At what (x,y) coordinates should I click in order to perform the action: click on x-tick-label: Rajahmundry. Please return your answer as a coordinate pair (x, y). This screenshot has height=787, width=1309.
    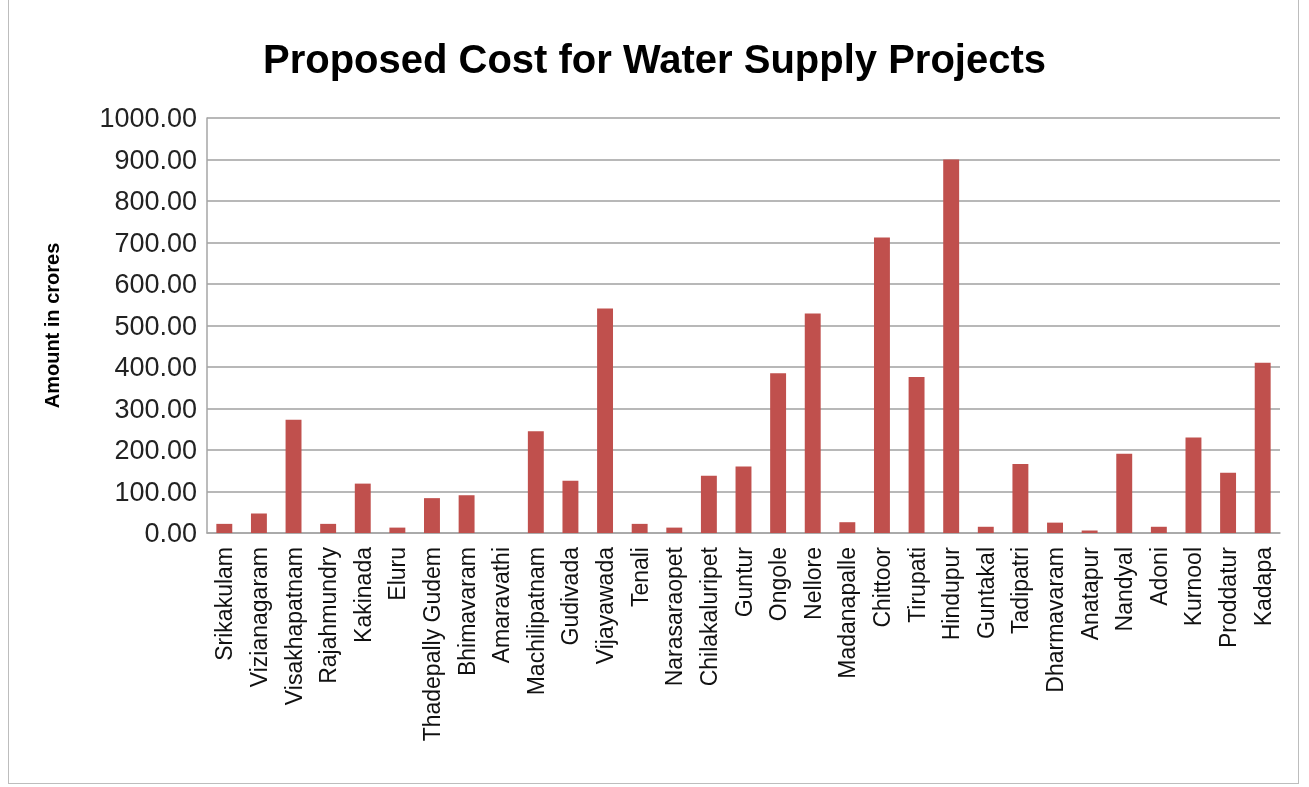
    Looking at the image, I should click on (328, 615).